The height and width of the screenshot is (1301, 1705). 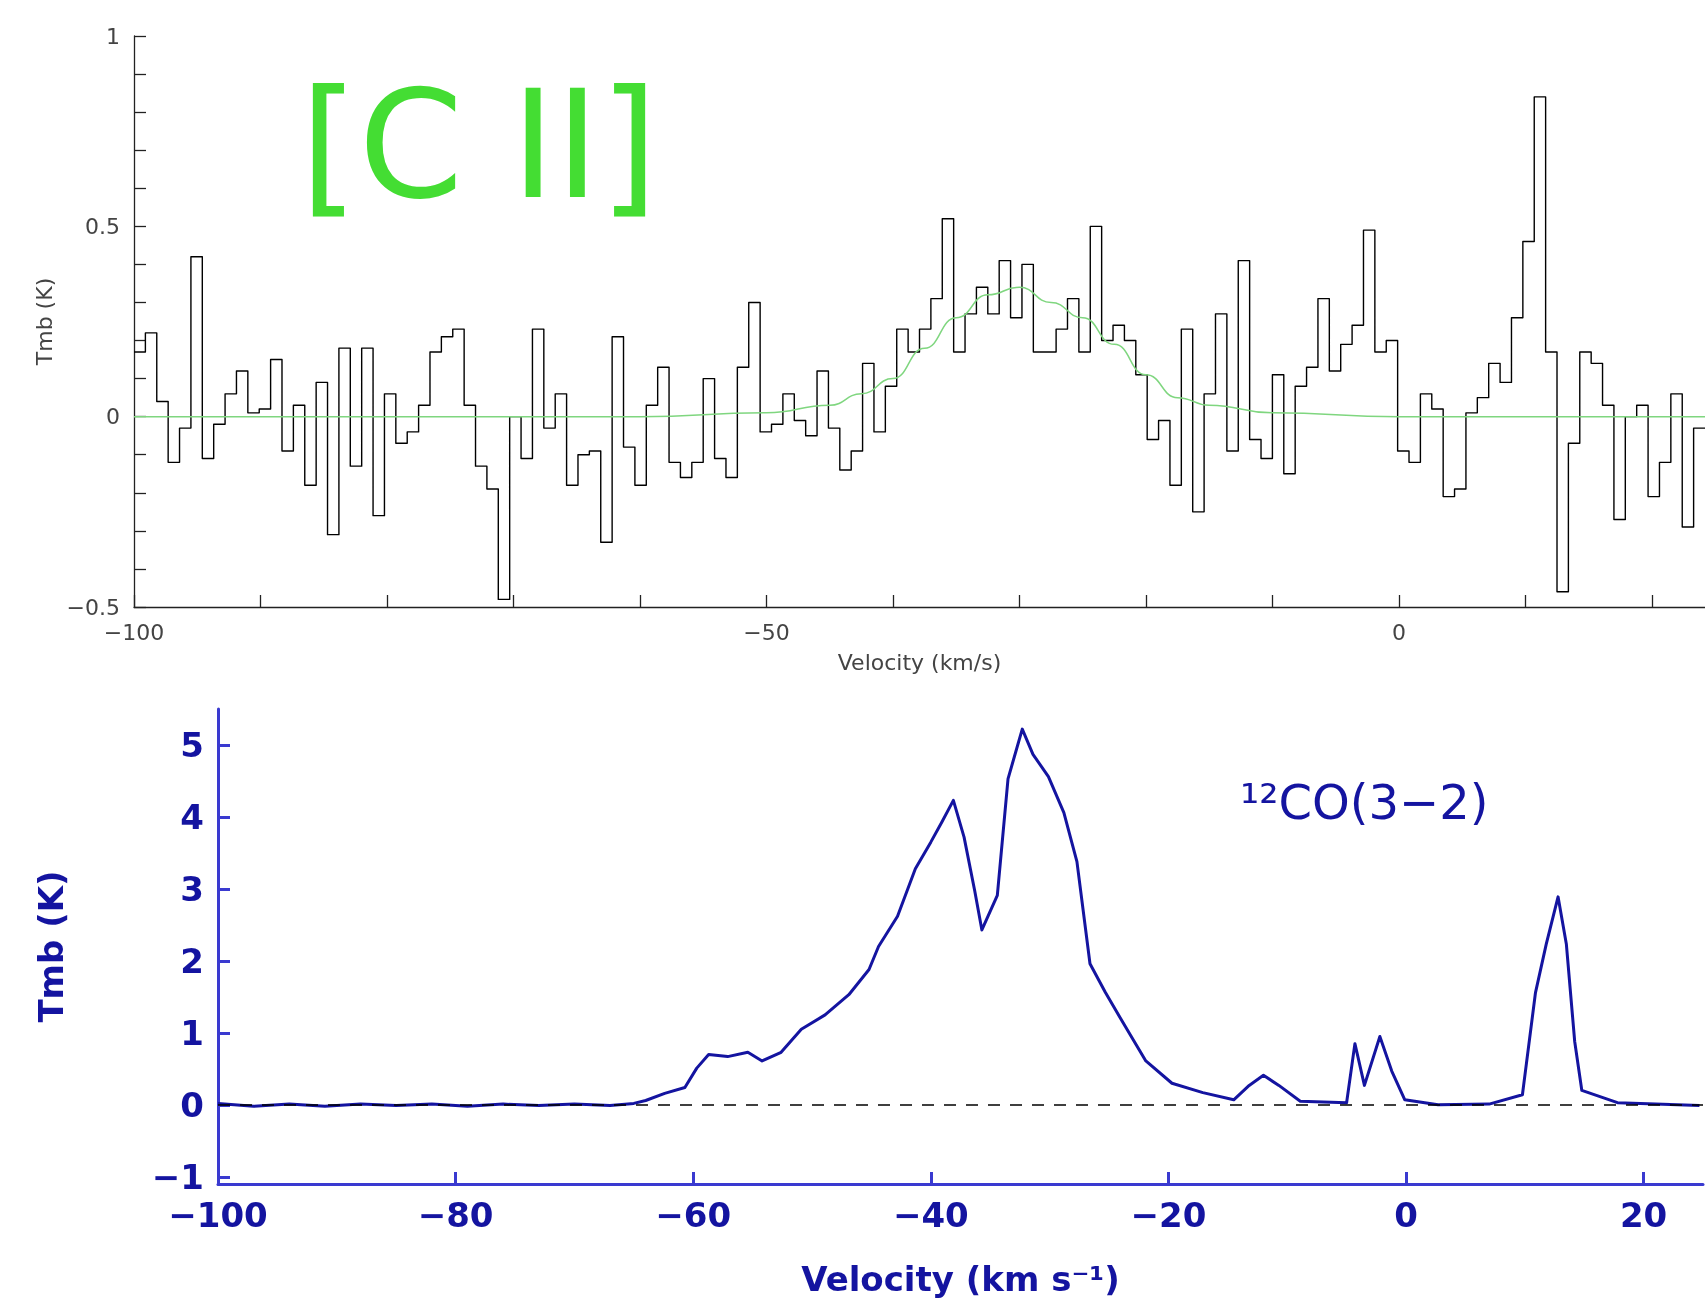 What do you see at coordinates (1168, 1215) in the screenshot?
I see `x-tick-label: −20` at bounding box center [1168, 1215].